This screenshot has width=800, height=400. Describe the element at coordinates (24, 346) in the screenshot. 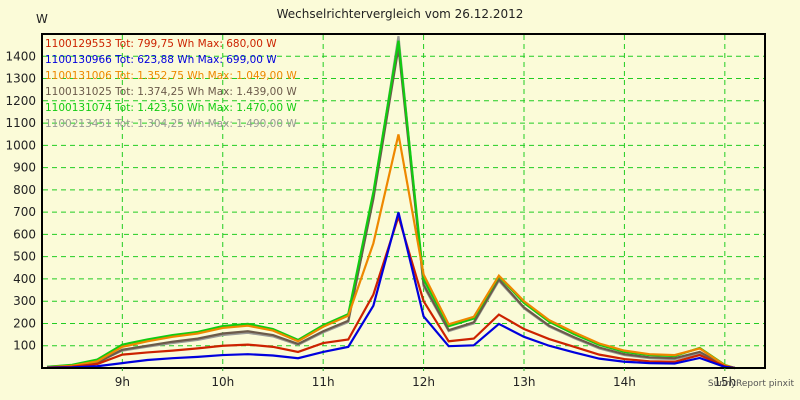

I see `y-axis-tick-label: 100` at that location.